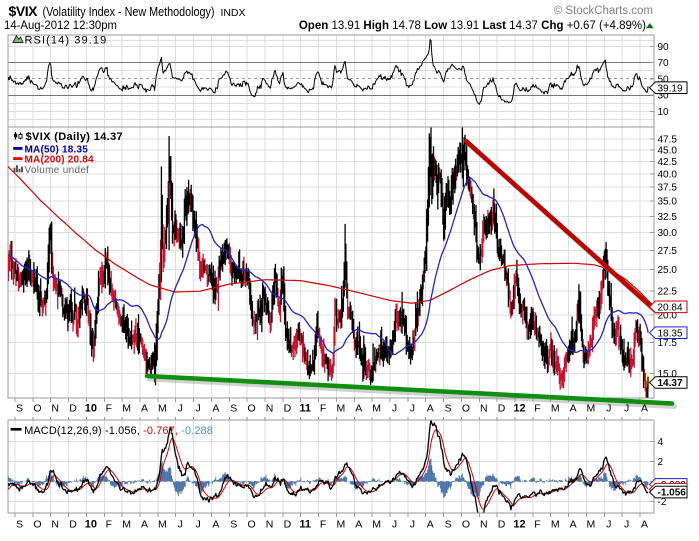 This screenshot has width=699, height=541. I want to click on svg-text: 18.35, so click(670, 333).